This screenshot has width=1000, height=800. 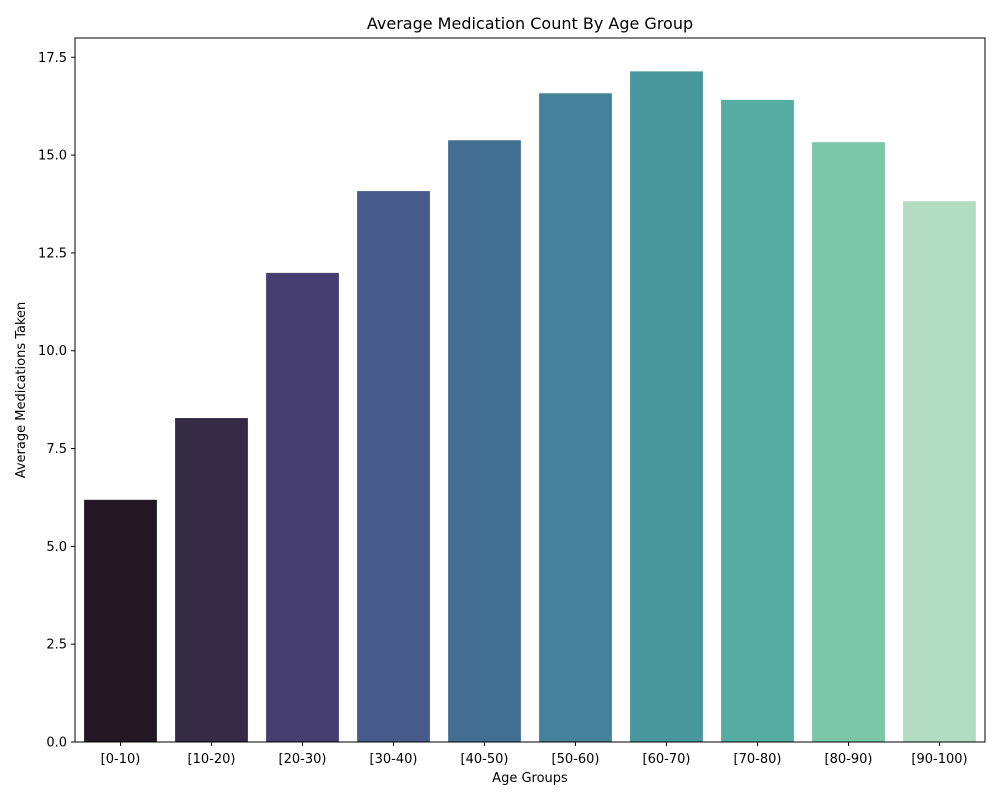 What do you see at coordinates (758, 759) in the screenshot?
I see `x-tick-label: [70-80)` at bounding box center [758, 759].